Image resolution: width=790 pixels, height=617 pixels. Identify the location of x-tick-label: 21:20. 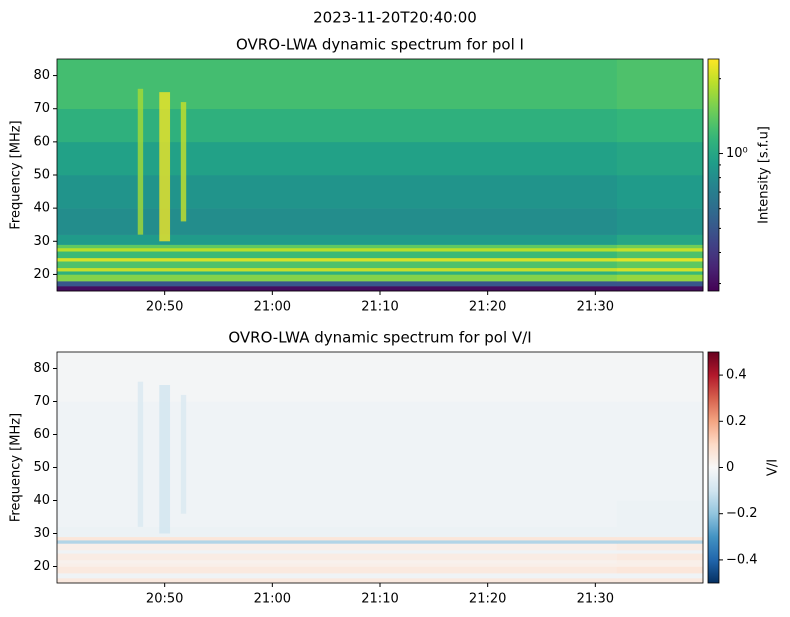
(487, 599).